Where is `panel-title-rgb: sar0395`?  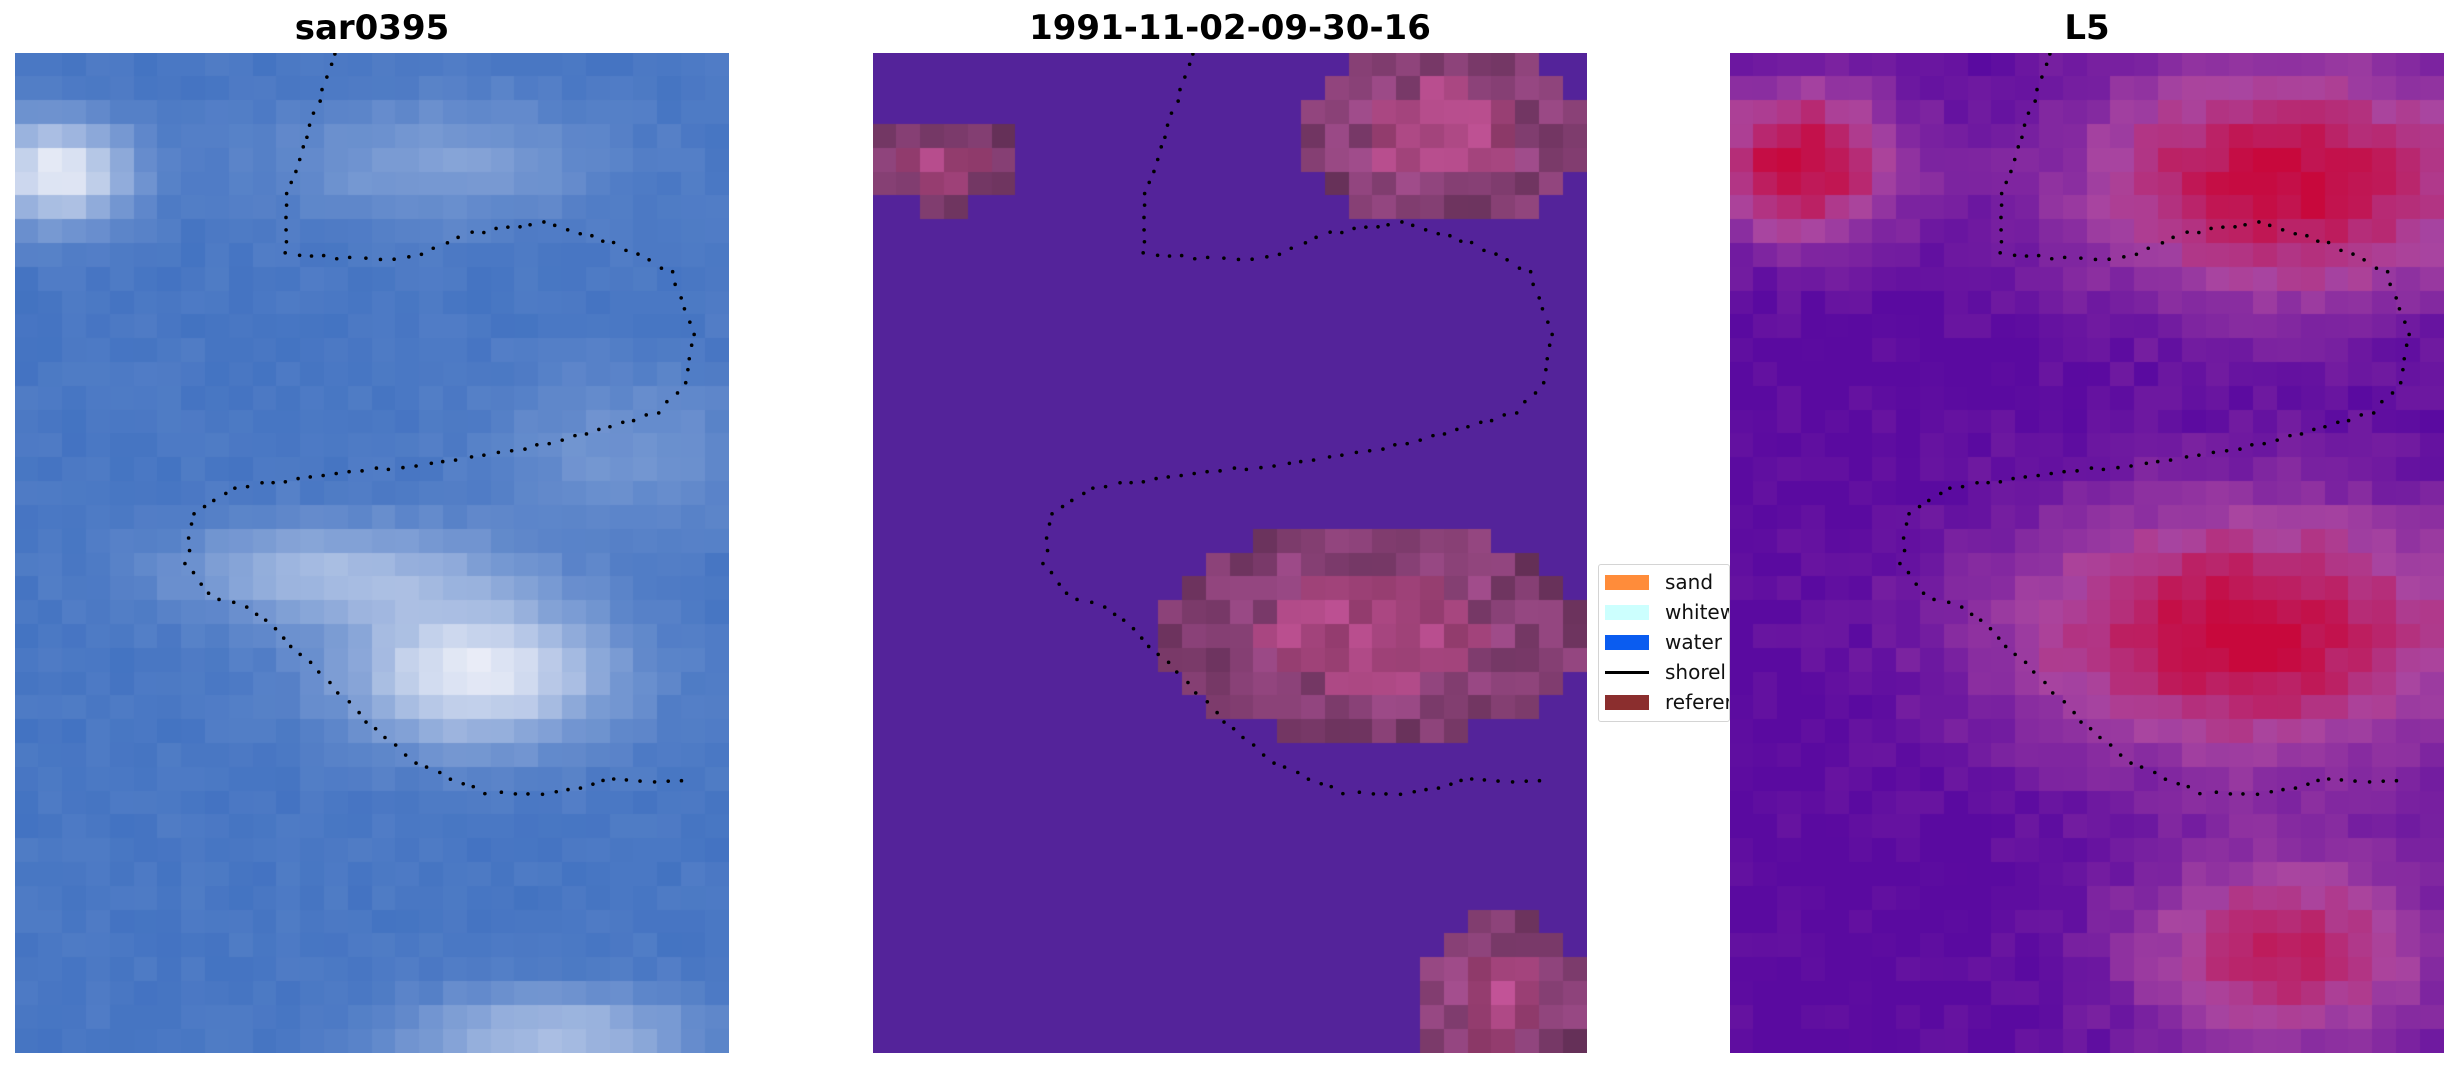 panel-title-rgb: sar0395 is located at coordinates (372, 28).